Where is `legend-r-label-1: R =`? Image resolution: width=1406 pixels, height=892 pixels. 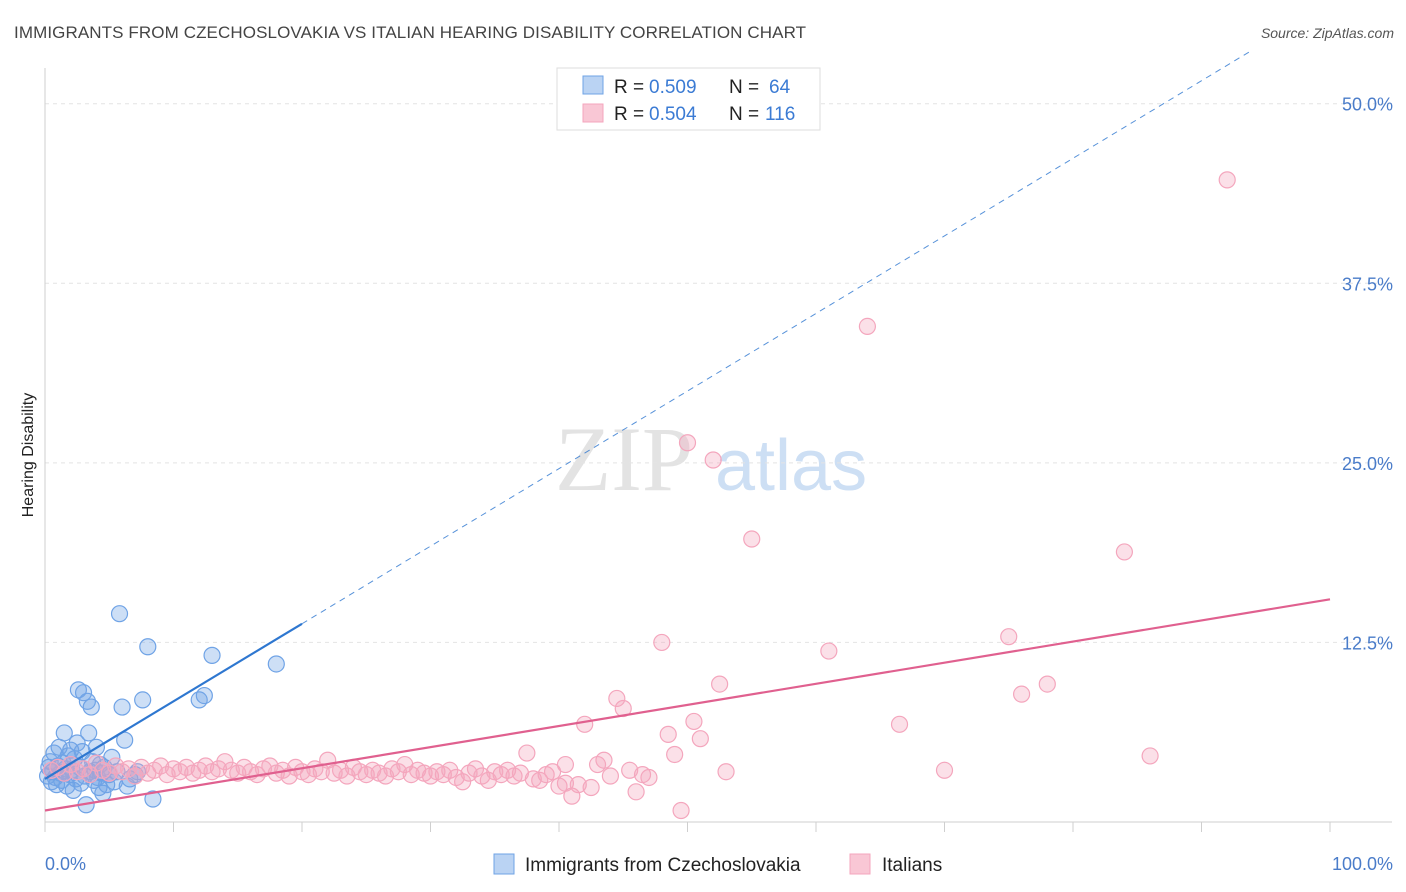 legend-r-label-1: R = is located at coordinates (629, 114).